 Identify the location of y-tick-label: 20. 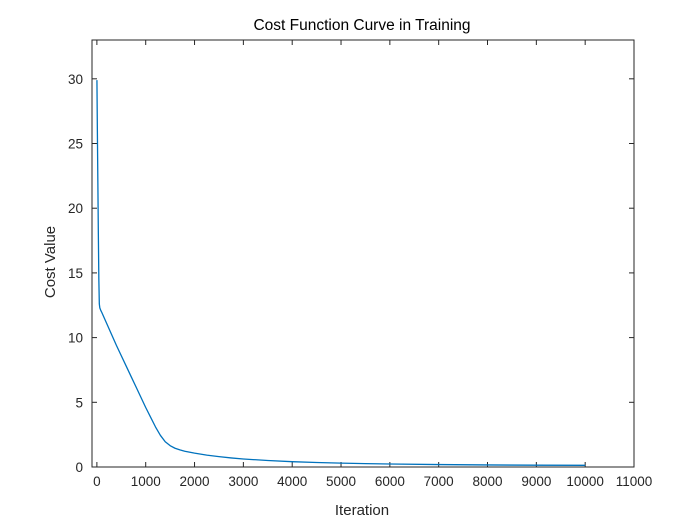
(75, 208).